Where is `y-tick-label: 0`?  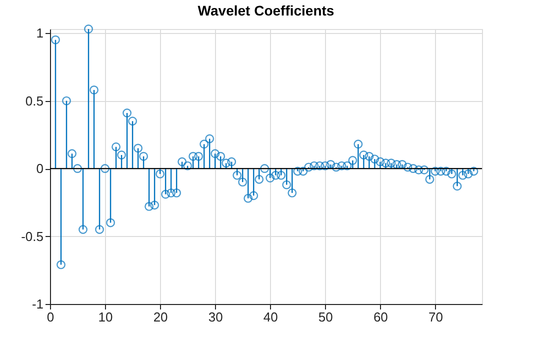
y-tick-label: 0 is located at coordinates (40, 168).